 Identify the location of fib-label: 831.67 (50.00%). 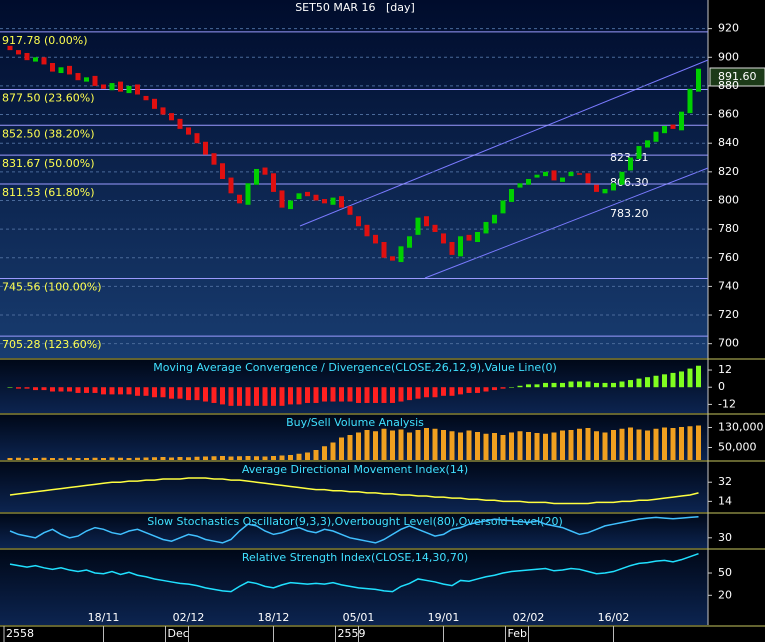
(48, 163).